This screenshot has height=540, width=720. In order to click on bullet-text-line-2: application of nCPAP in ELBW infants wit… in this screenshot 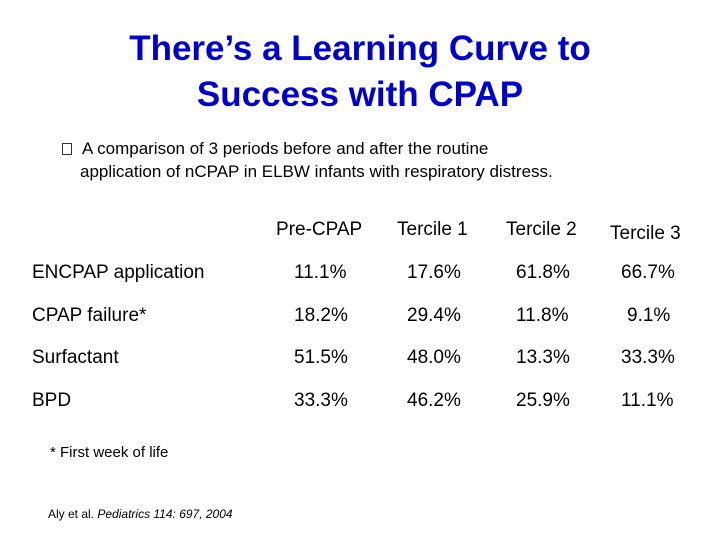, I will do `click(316, 171)`.